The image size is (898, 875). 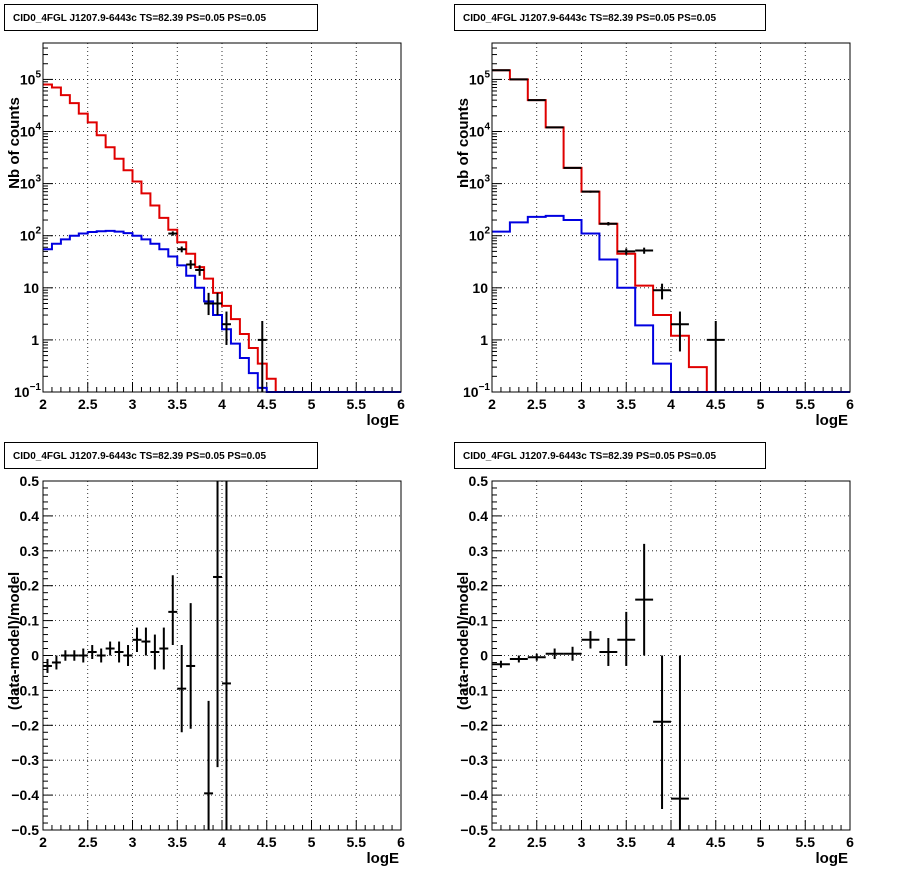 What do you see at coordinates (463, 143) in the screenshot?
I see `y-axis-title: nb of counts` at bounding box center [463, 143].